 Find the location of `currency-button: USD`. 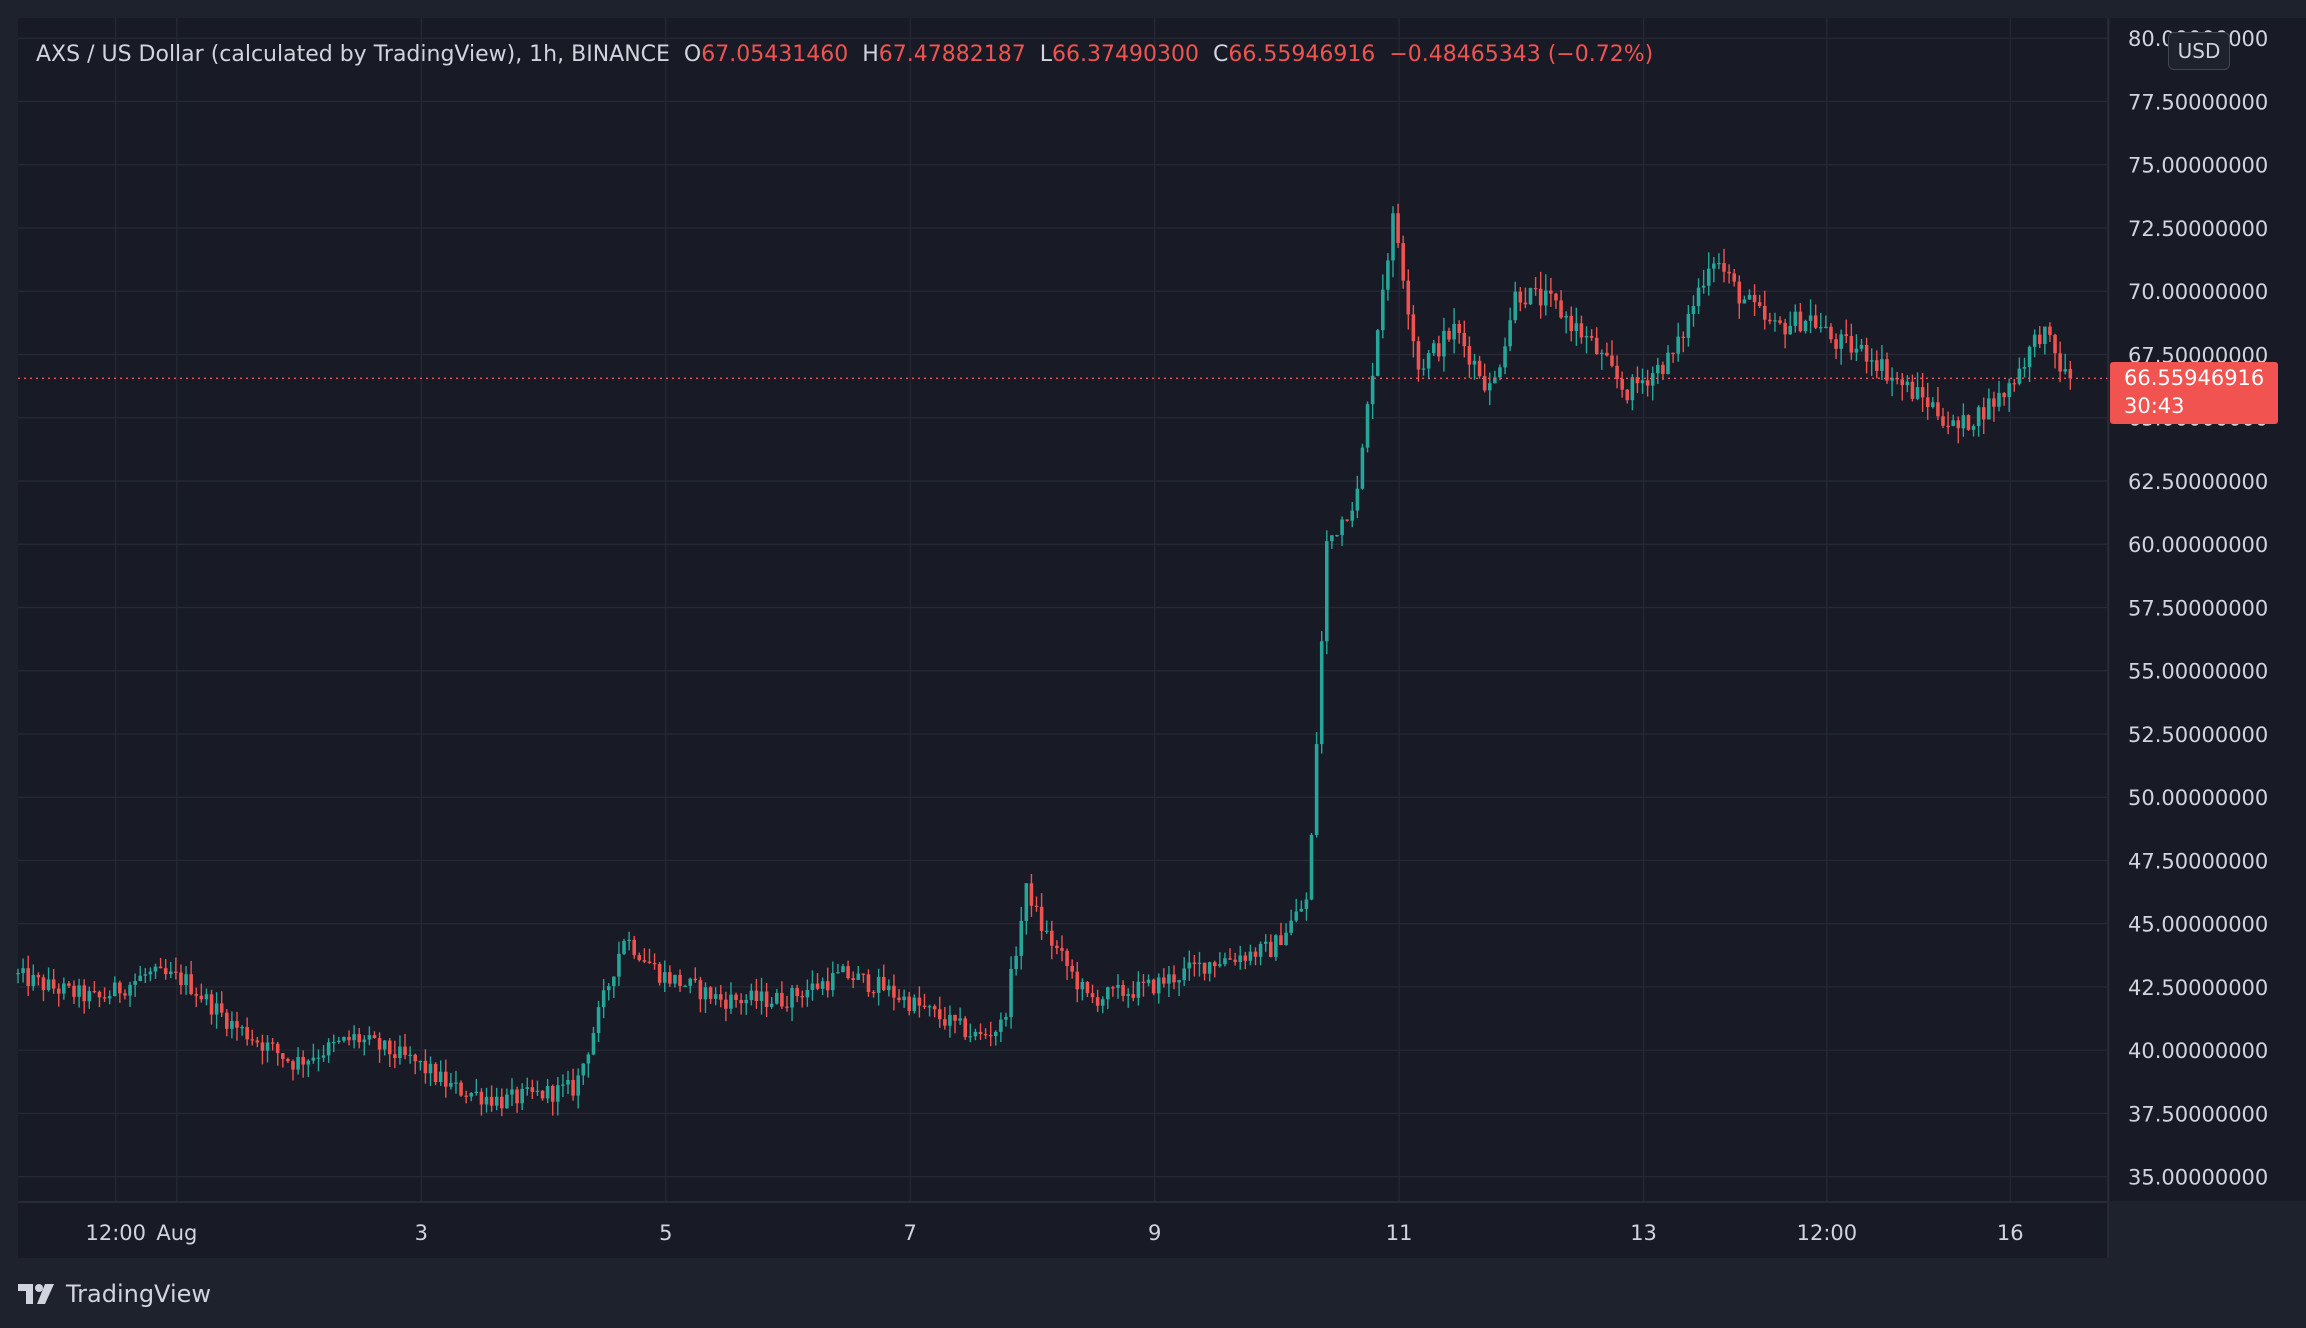

currency-button: USD is located at coordinates (2199, 51).